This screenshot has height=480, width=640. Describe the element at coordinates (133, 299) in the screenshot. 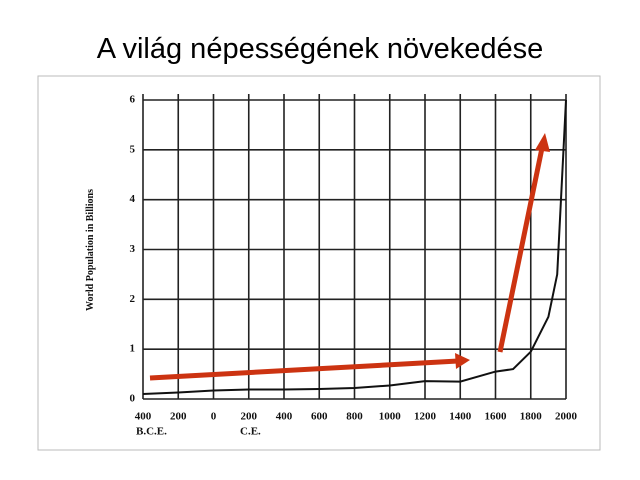

I see `y-tick-label: 2` at that location.